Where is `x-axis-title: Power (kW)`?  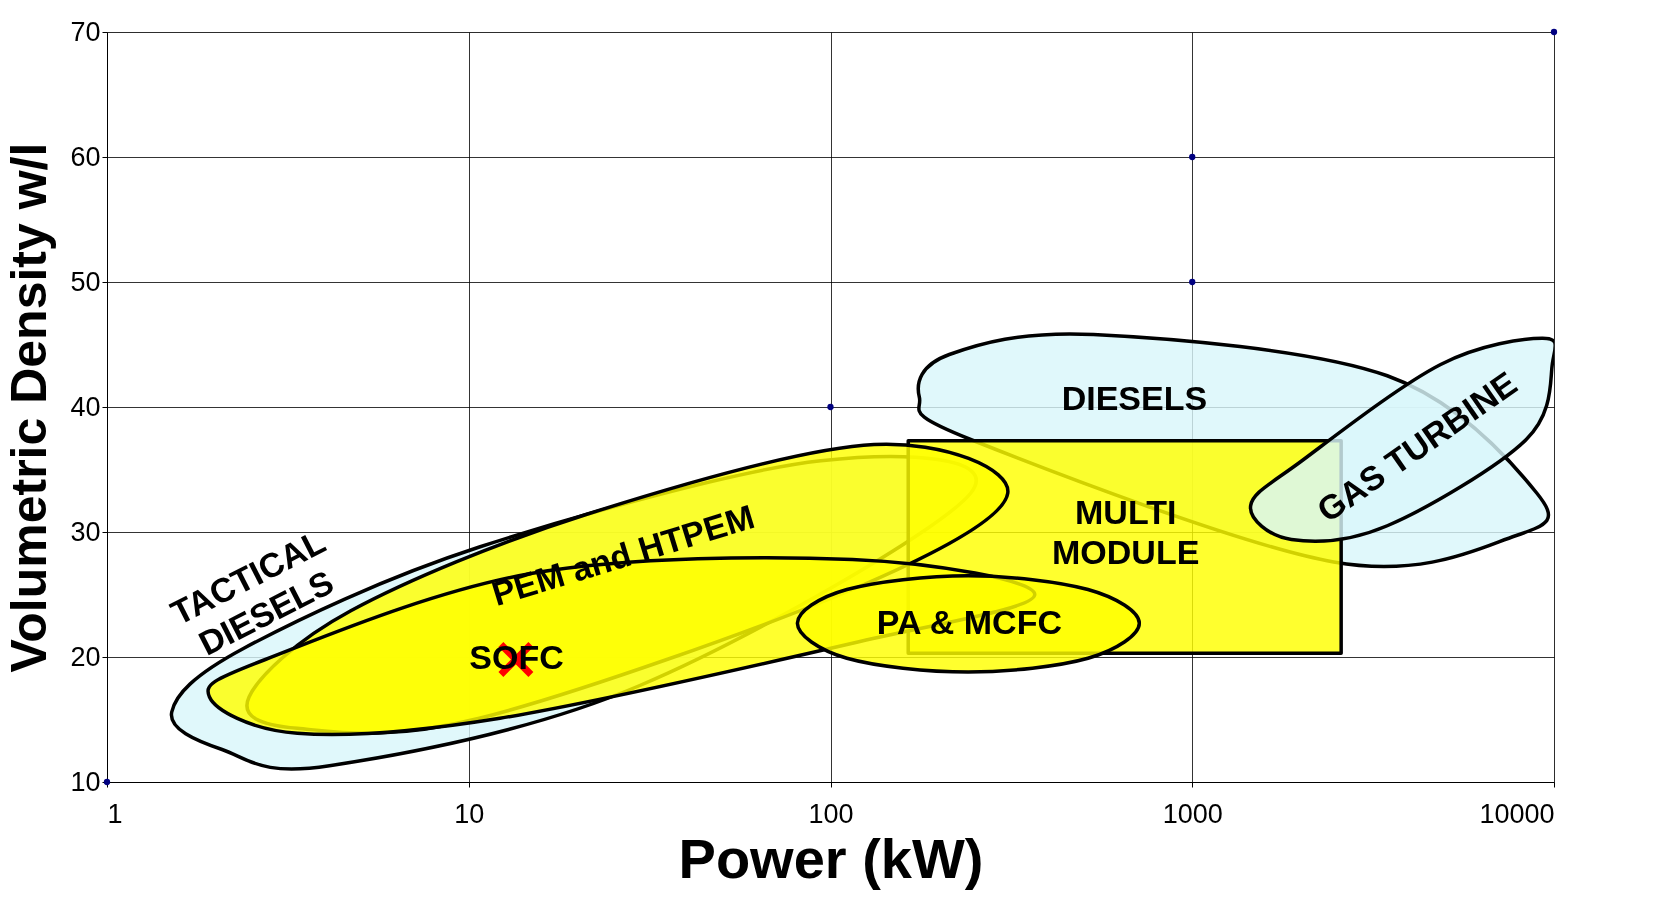
x-axis-title: Power (kW) is located at coordinates (831, 858).